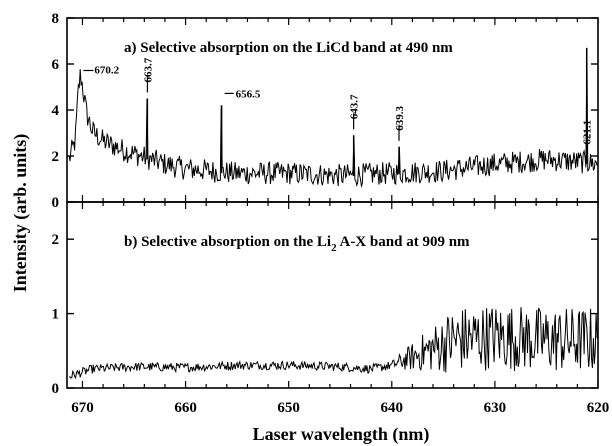 Image resolution: width=612 pixels, height=446 pixels. I want to click on x-tick-label: 630, so click(495, 408).